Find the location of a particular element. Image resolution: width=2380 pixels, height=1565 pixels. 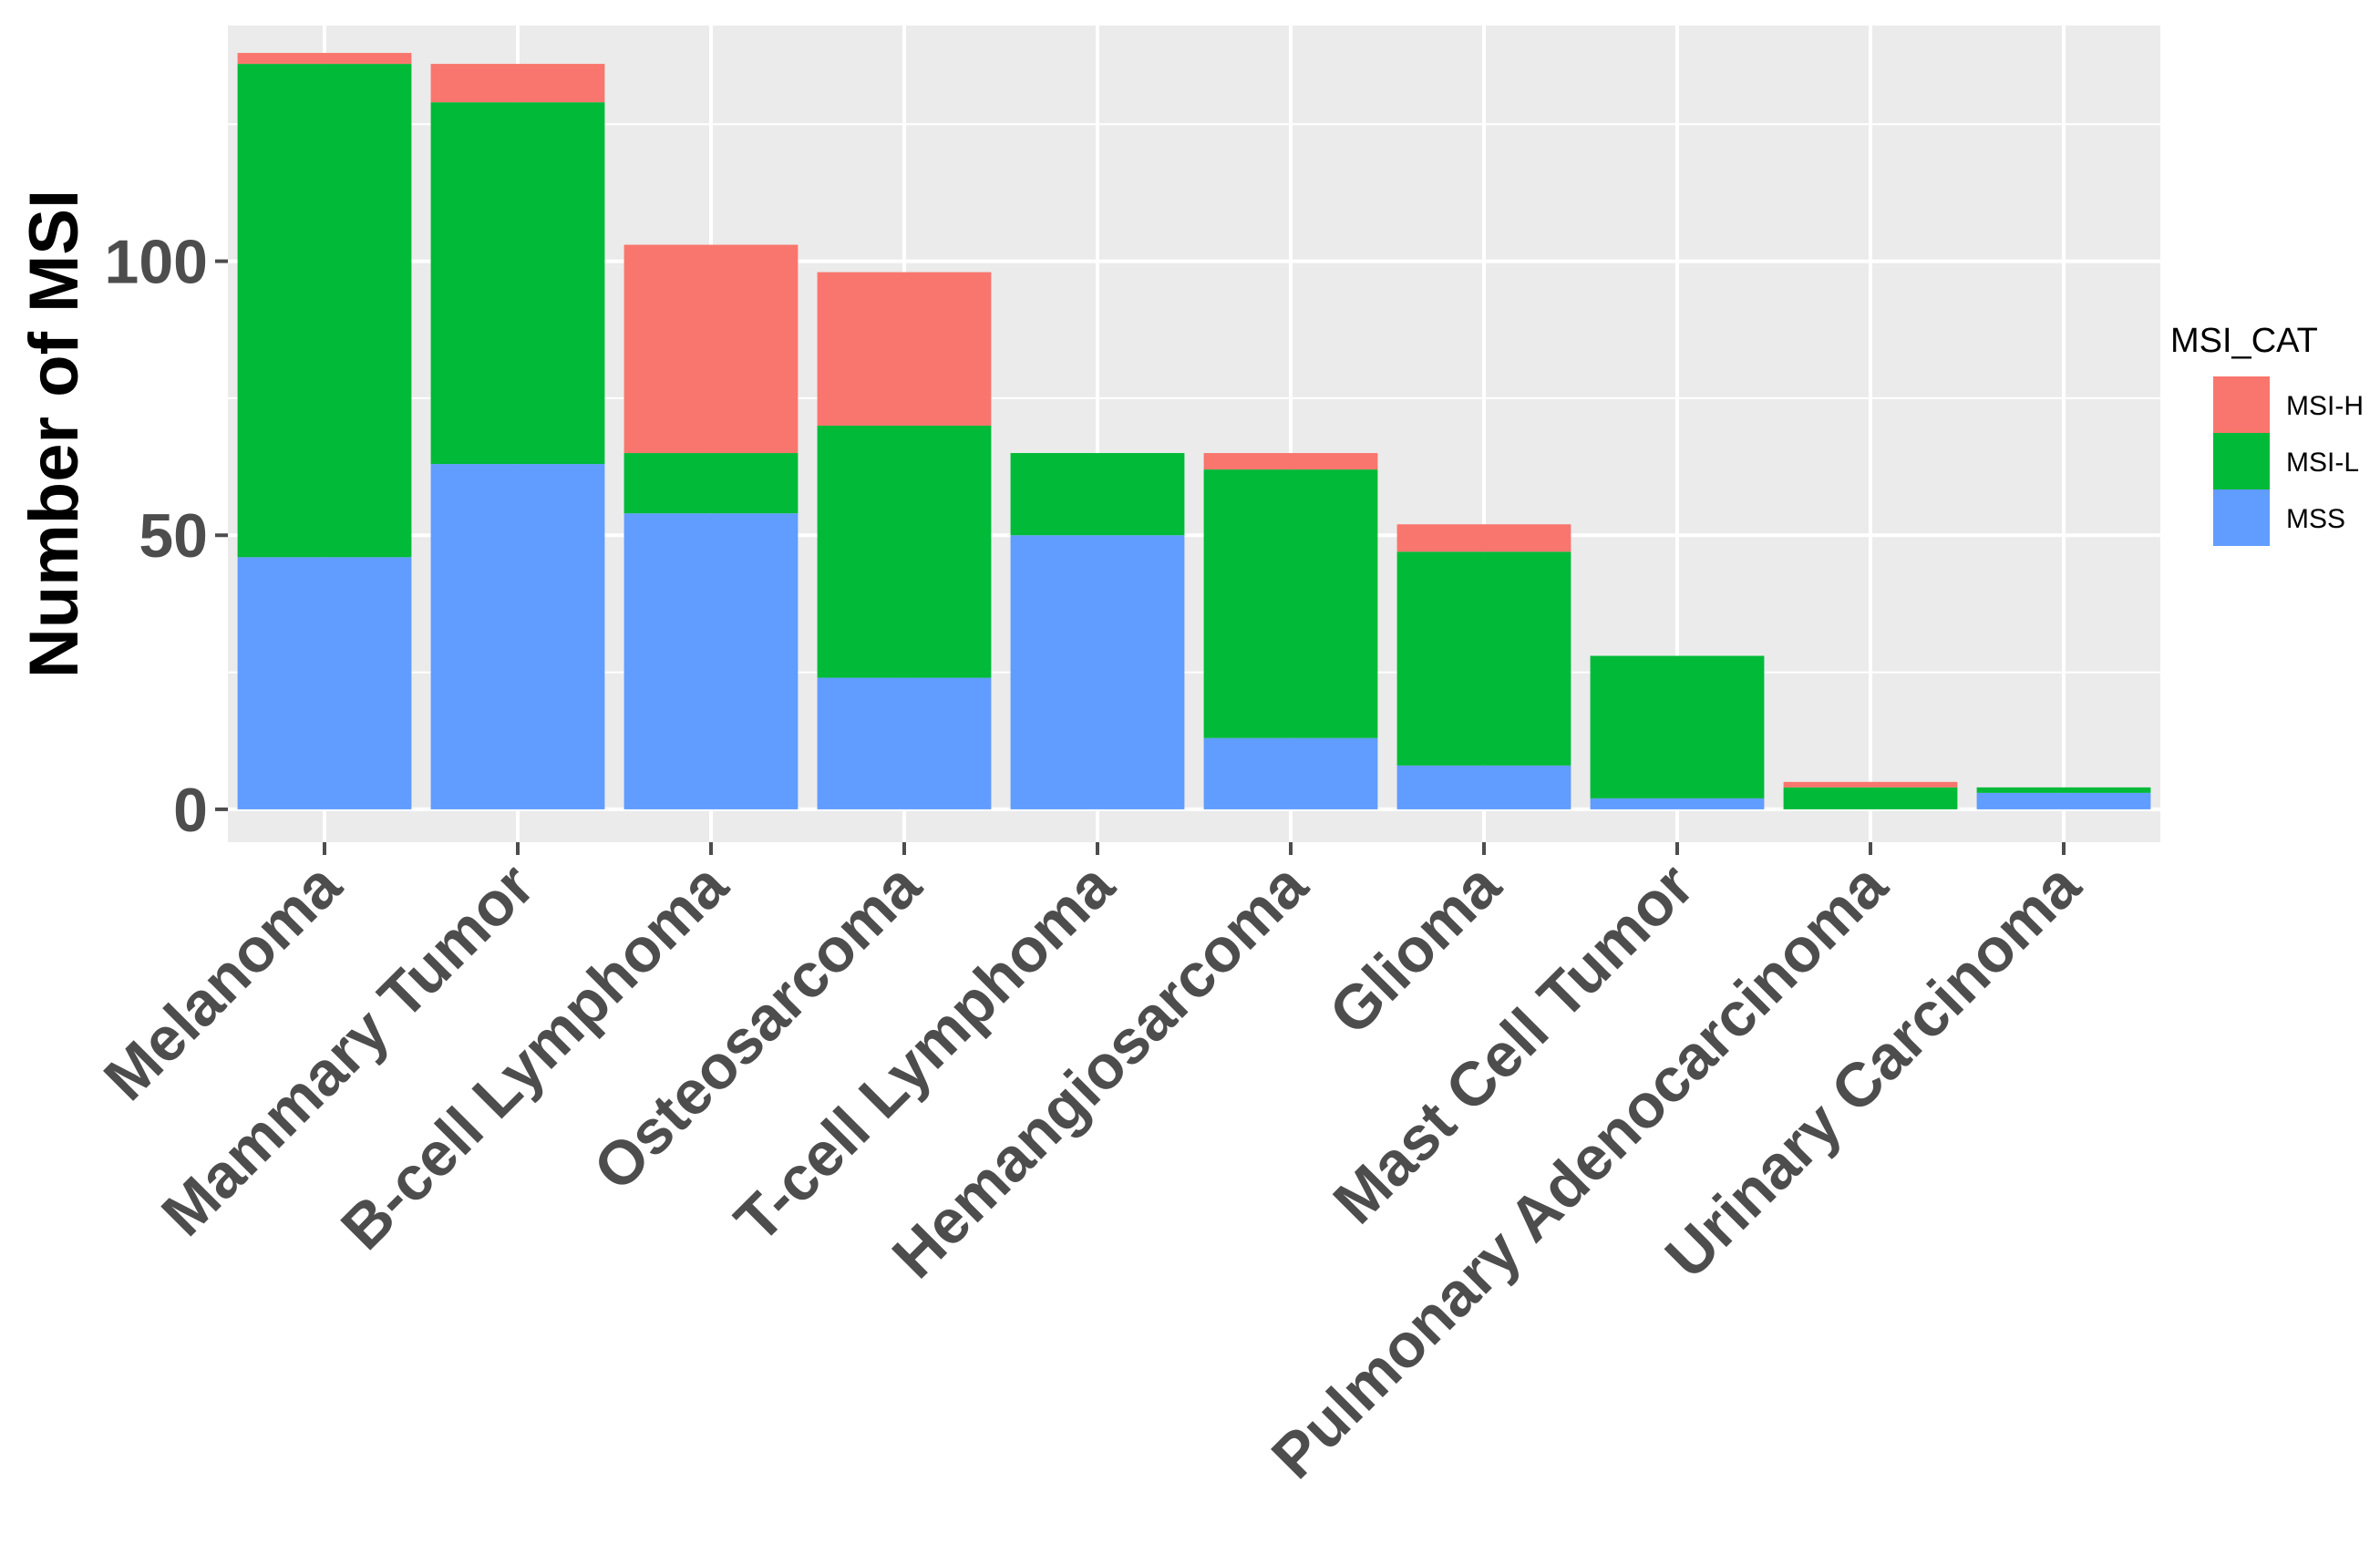

x-tick-label: T-cell Lymphoma is located at coordinates (925, 1052).